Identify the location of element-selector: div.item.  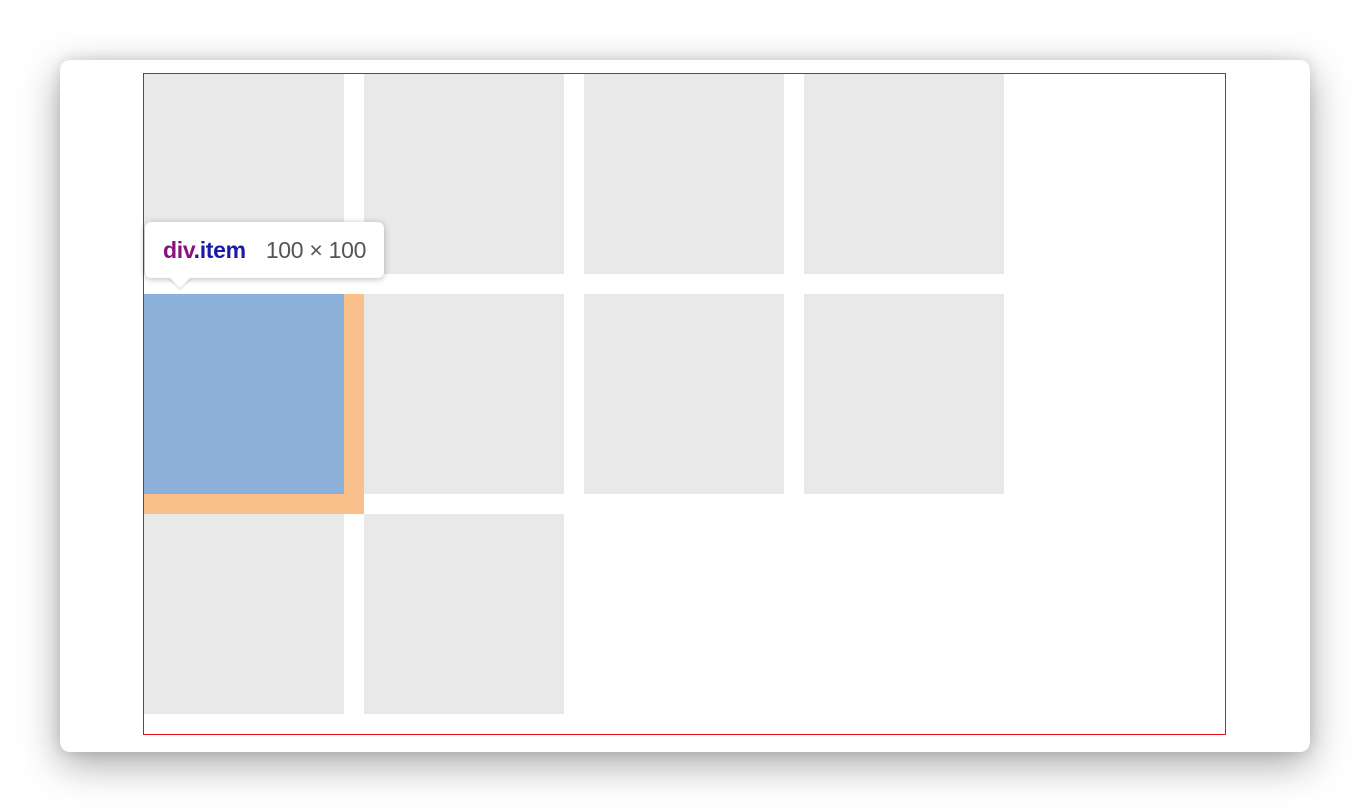
(204, 250).